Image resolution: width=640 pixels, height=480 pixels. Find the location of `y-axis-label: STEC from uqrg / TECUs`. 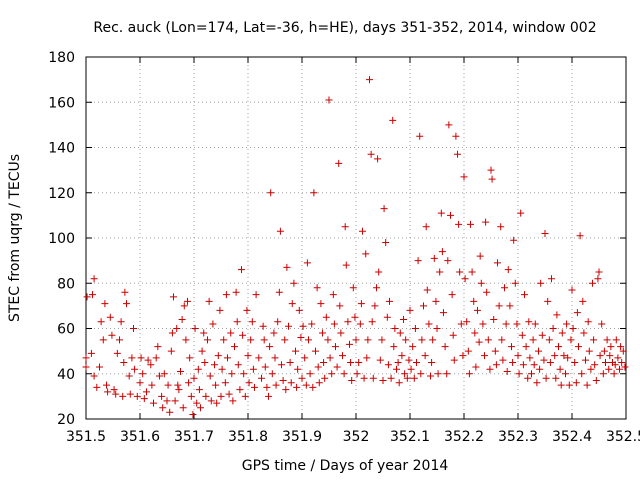

y-axis-label: STEC from uqrg / TECUs is located at coordinates (15, 238).